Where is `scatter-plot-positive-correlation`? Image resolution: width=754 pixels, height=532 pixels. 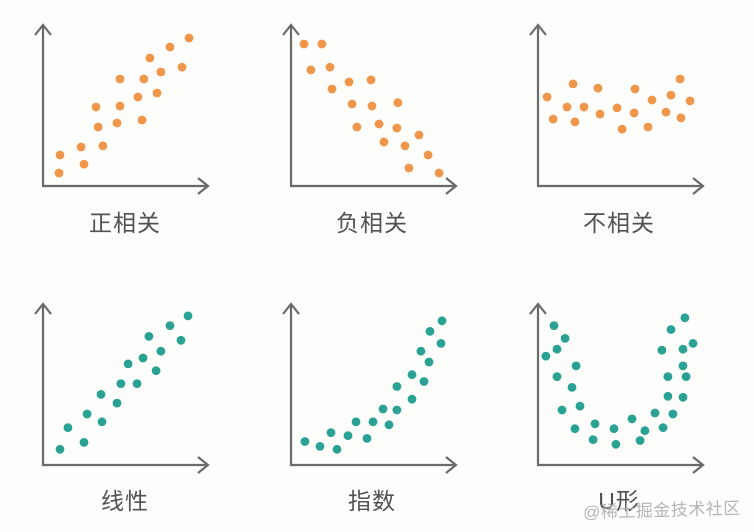 scatter-plot-positive-correlation is located at coordinates (122, 109).